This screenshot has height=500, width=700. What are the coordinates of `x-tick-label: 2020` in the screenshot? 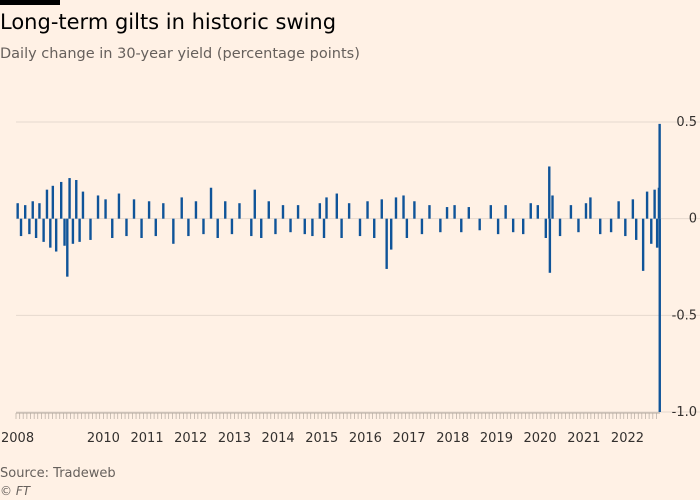 It's located at (540, 438).